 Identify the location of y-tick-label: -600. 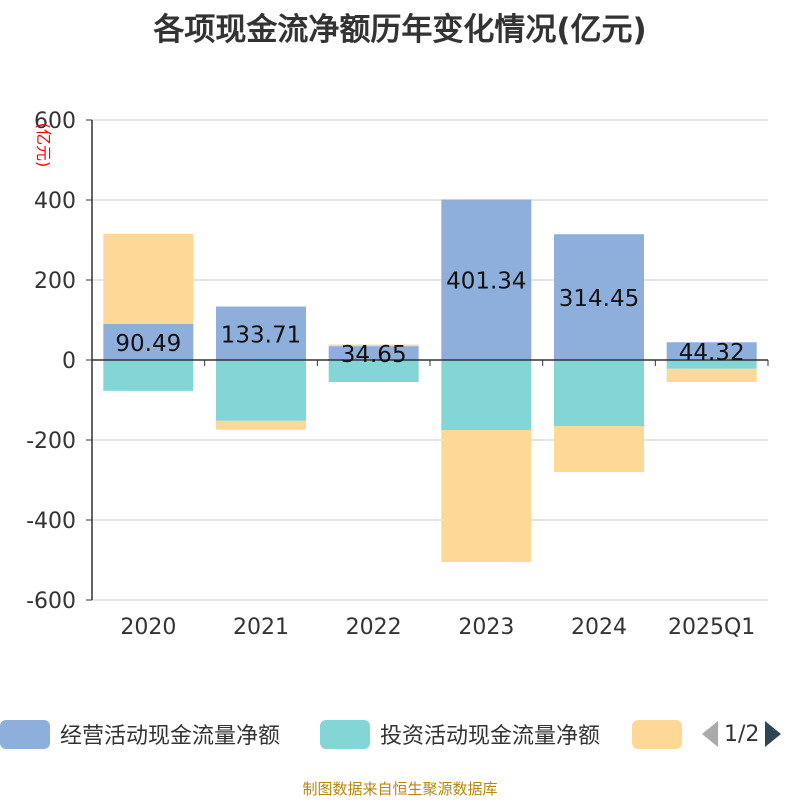
(51, 601).